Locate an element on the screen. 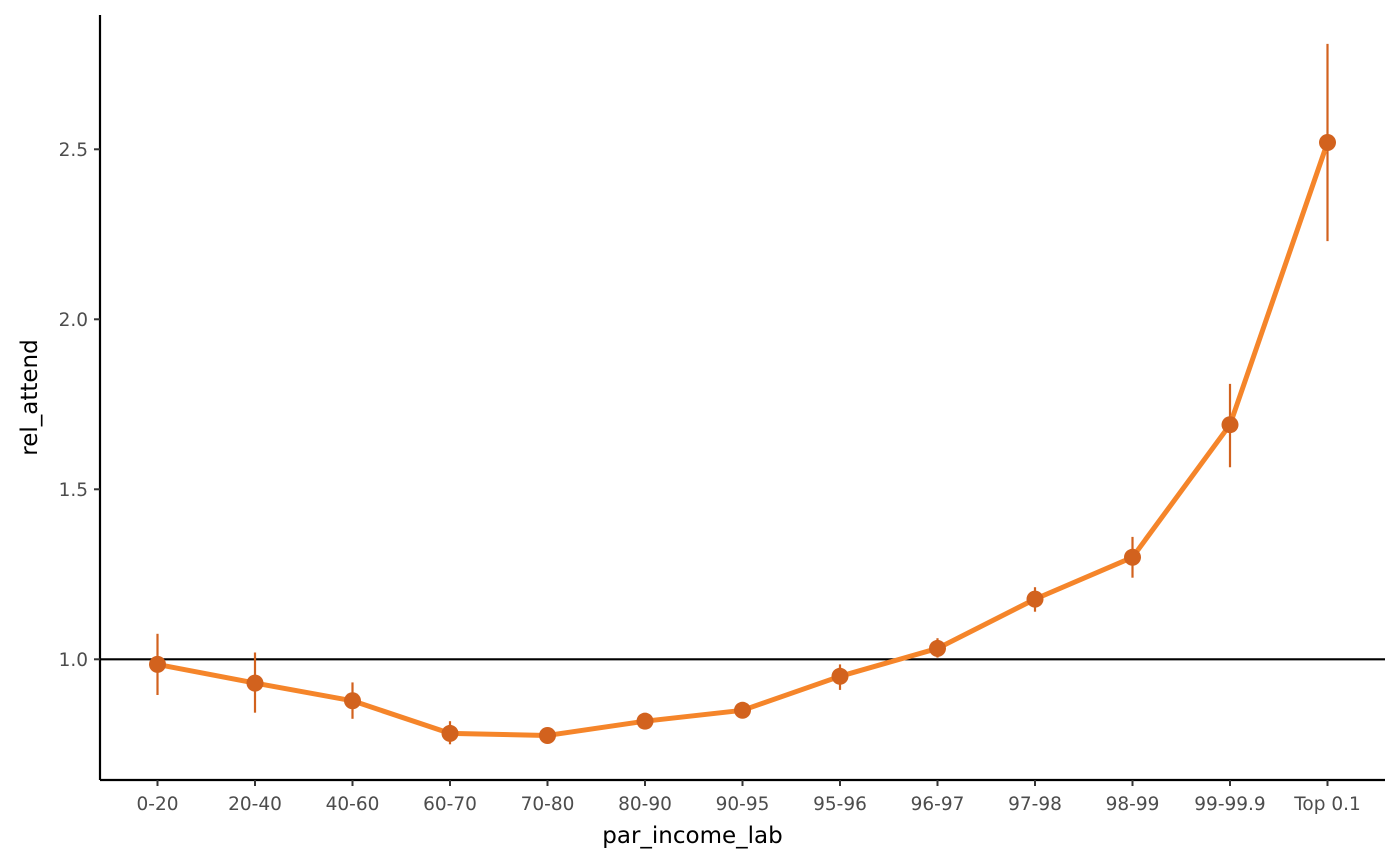 Image resolution: width=1400 pixels, height=865 pixels. y-tick-label: 2.5 is located at coordinates (73, 150).